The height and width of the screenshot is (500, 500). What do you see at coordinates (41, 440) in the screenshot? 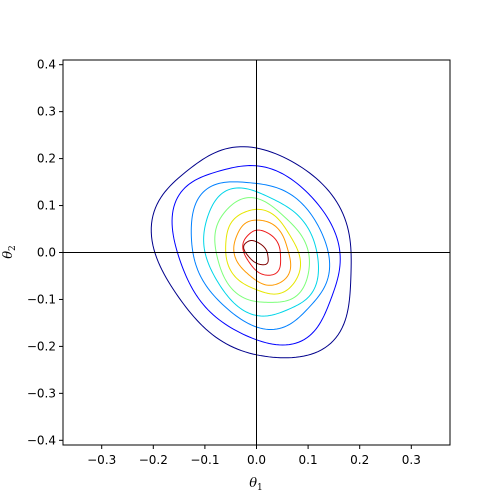
I see `y-tick-label: −0.4` at bounding box center [41, 440].